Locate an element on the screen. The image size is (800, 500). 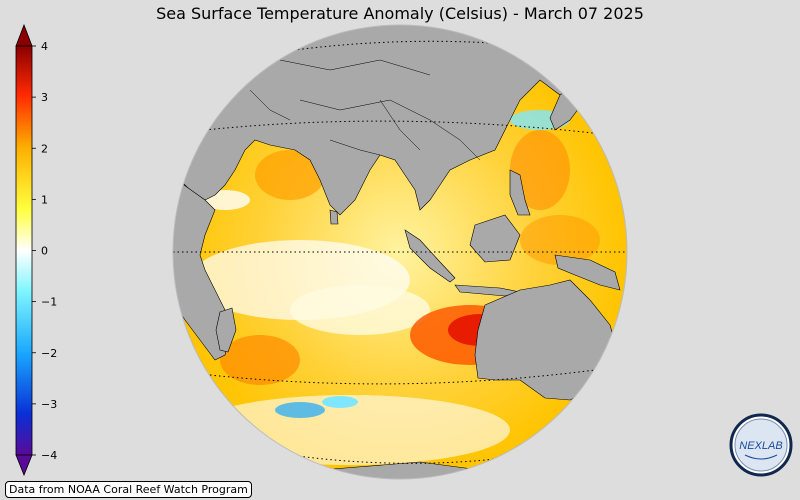
land-sri-lanka is located at coordinates (334, 217).